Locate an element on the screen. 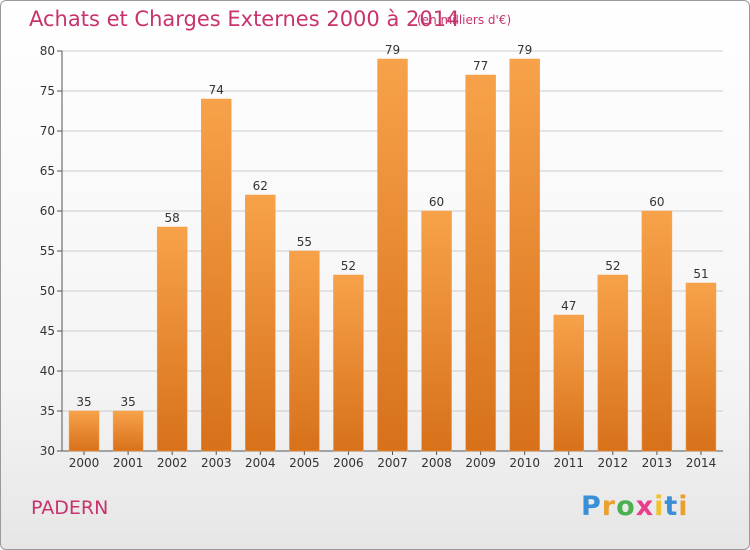 The width and height of the screenshot is (750, 550). y-tick-label: 75 is located at coordinates (47, 91).